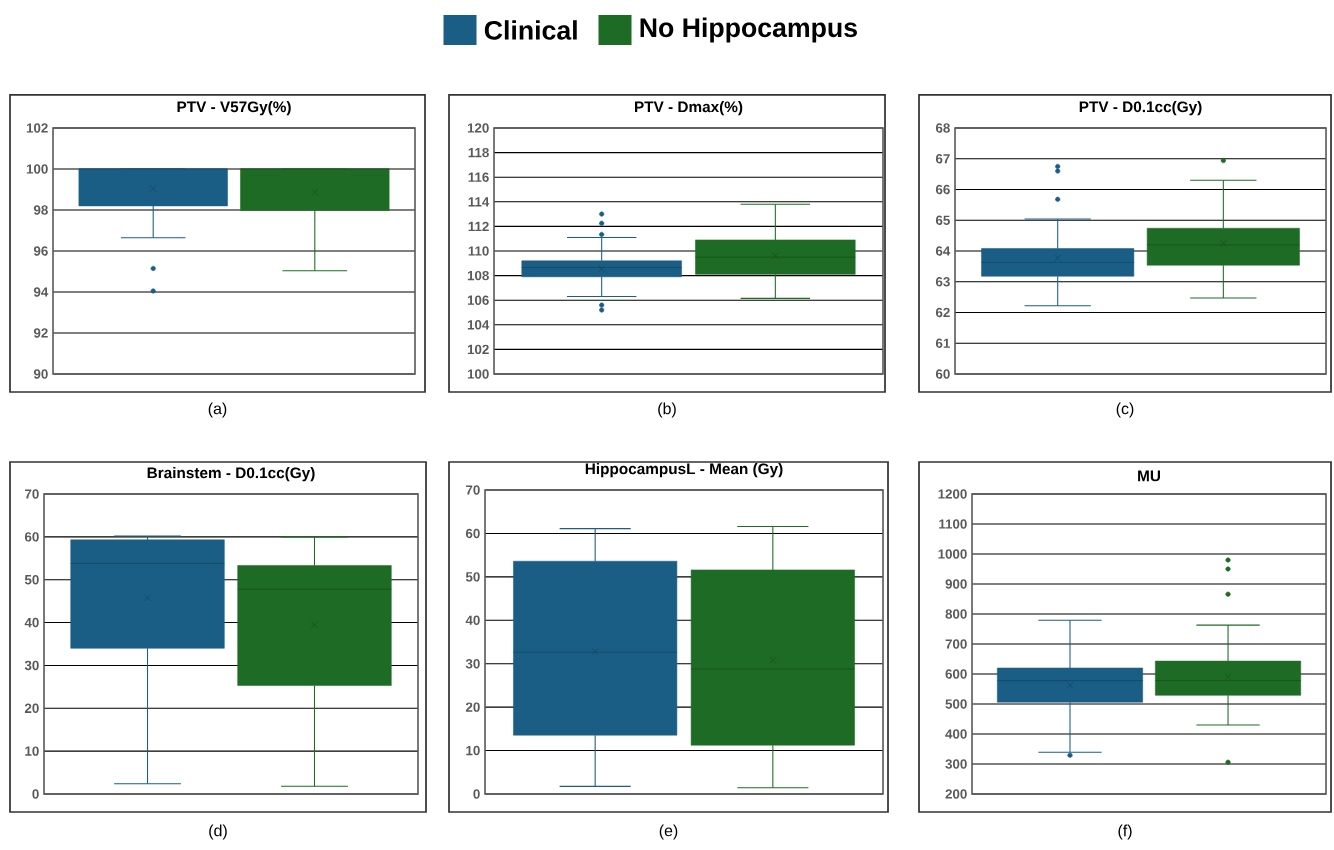 This screenshot has height=850, width=1334. What do you see at coordinates (943, 251) in the screenshot?
I see `y-tick-label: 64` at bounding box center [943, 251].